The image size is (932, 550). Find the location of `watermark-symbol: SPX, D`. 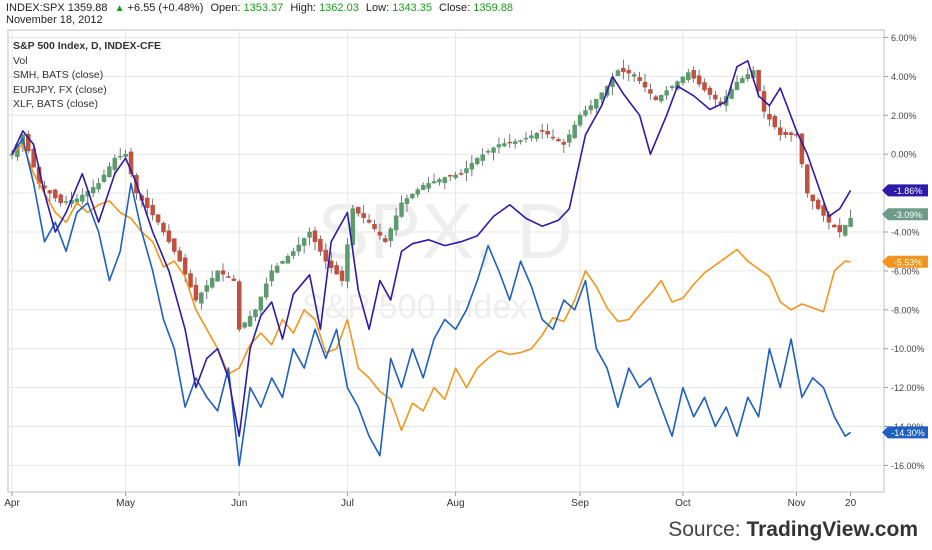

watermark-symbol: SPX, D is located at coordinates (445, 231).